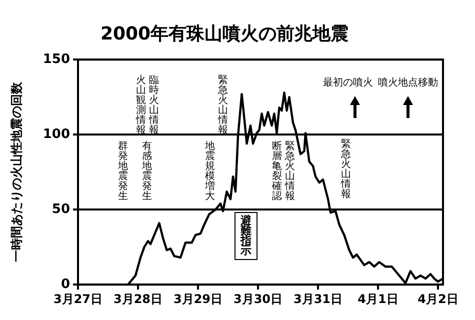 Image resolution: width=475 pixels, height=320 pixels. Describe the element at coordinates (147, 171) in the screenshot. I see `annotation: 有感地震発生` at that location.